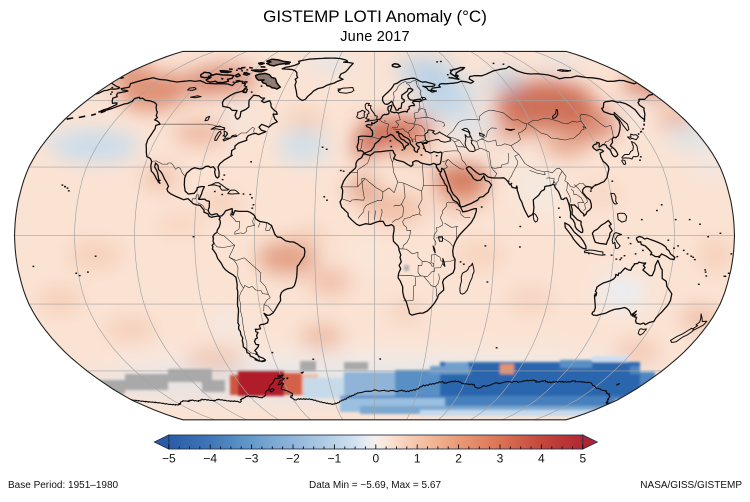  Describe the element at coordinates (335, 459) in the screenshot. I see `svg-text: −1` at that location.